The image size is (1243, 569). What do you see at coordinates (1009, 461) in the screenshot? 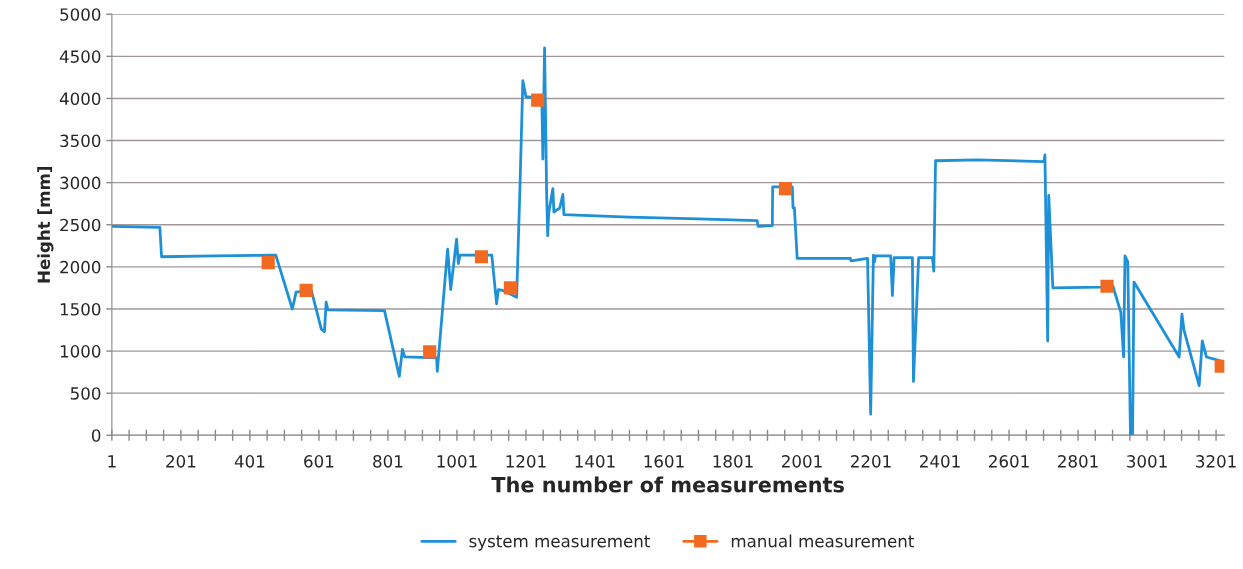
I see `x-tick-label: 2601` at bounding box center [1009, 461].